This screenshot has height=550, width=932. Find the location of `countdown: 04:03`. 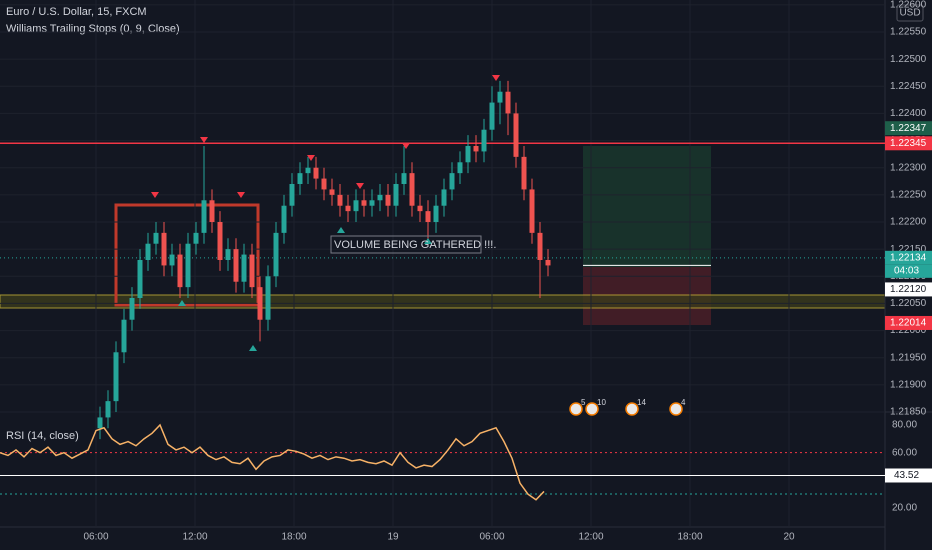

countdown: 04:03 is located at coordinates (906, 270).